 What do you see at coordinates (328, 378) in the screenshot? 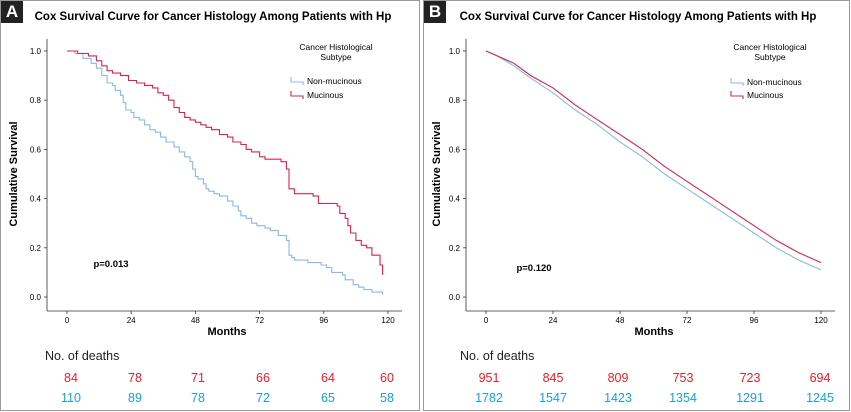
I see `deaths-value: 64` at bounding box center [328, 378].